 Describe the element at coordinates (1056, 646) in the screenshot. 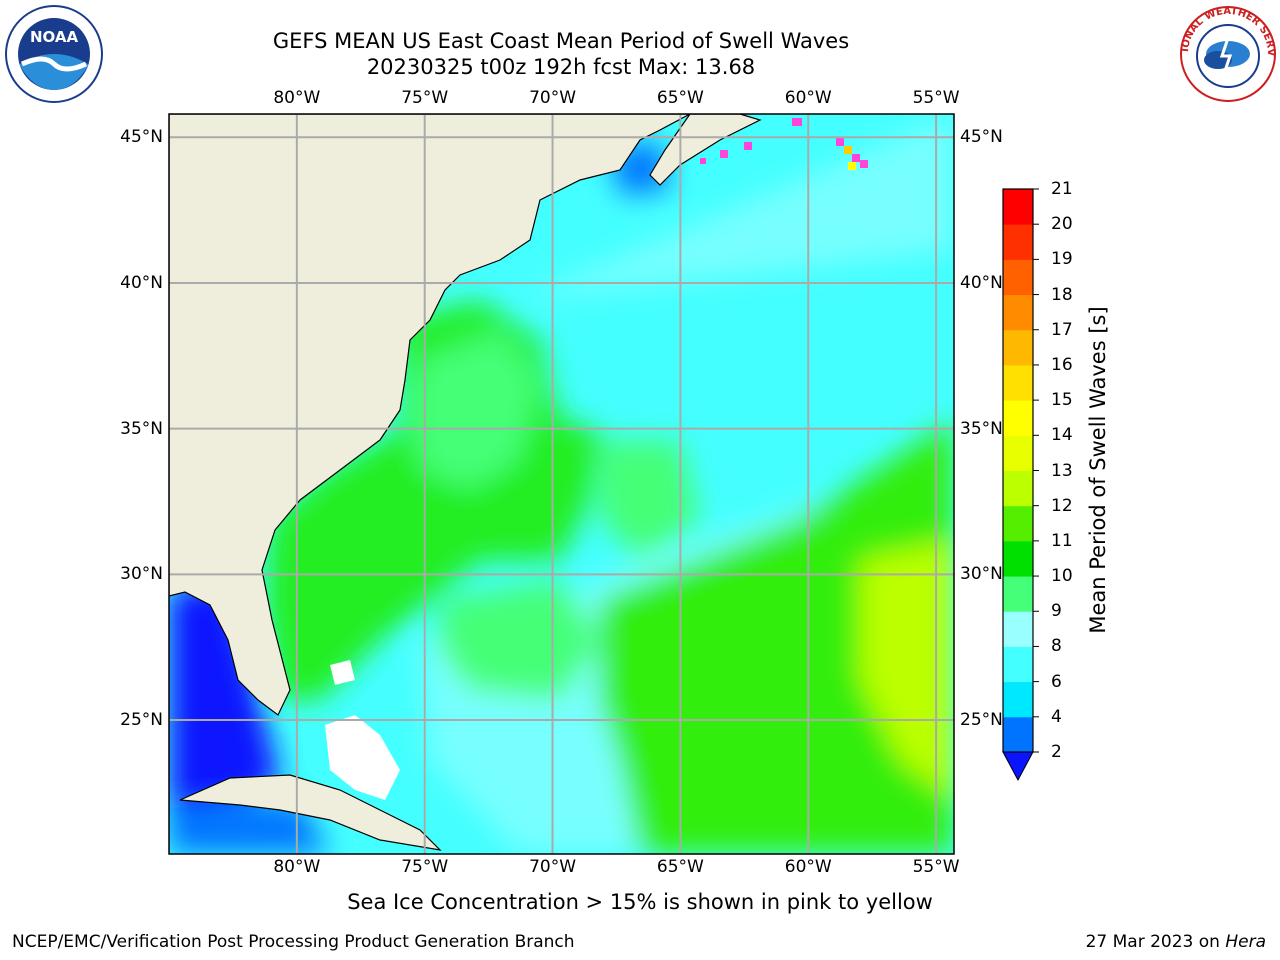

I see `colorbar-tick-label: 8` at that location.